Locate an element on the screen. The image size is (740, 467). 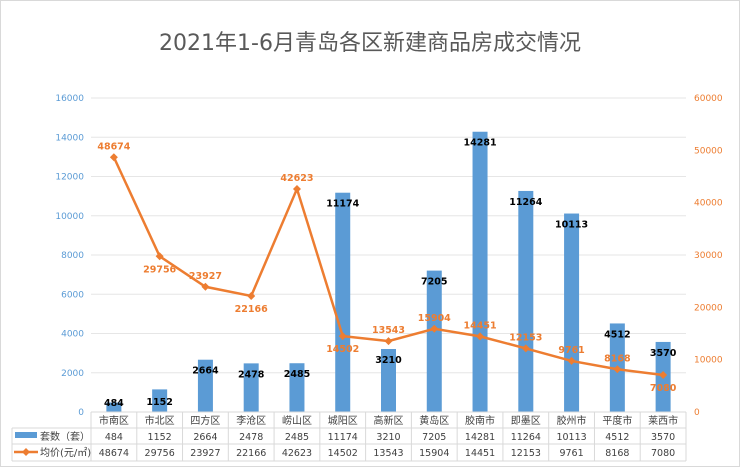
count-data-label: 484 is located at coordinates (114, 403).